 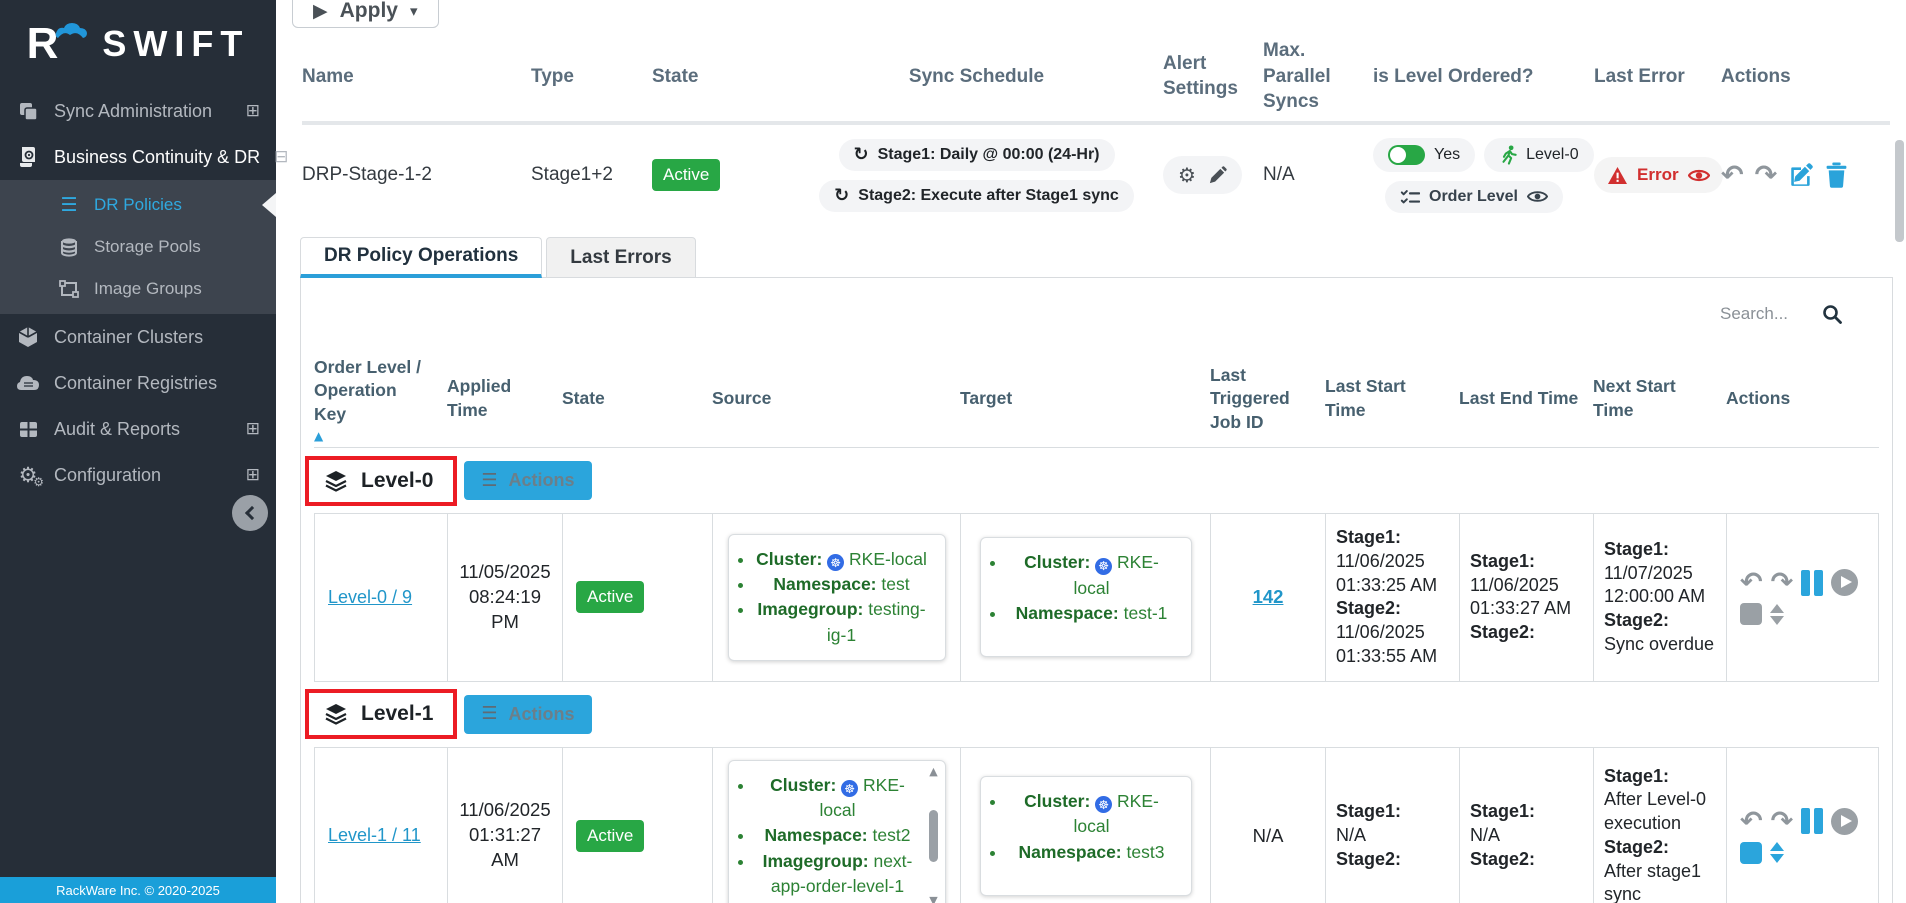 I want to click on order-level-button: Order Level, so click(x=1474, y=196).